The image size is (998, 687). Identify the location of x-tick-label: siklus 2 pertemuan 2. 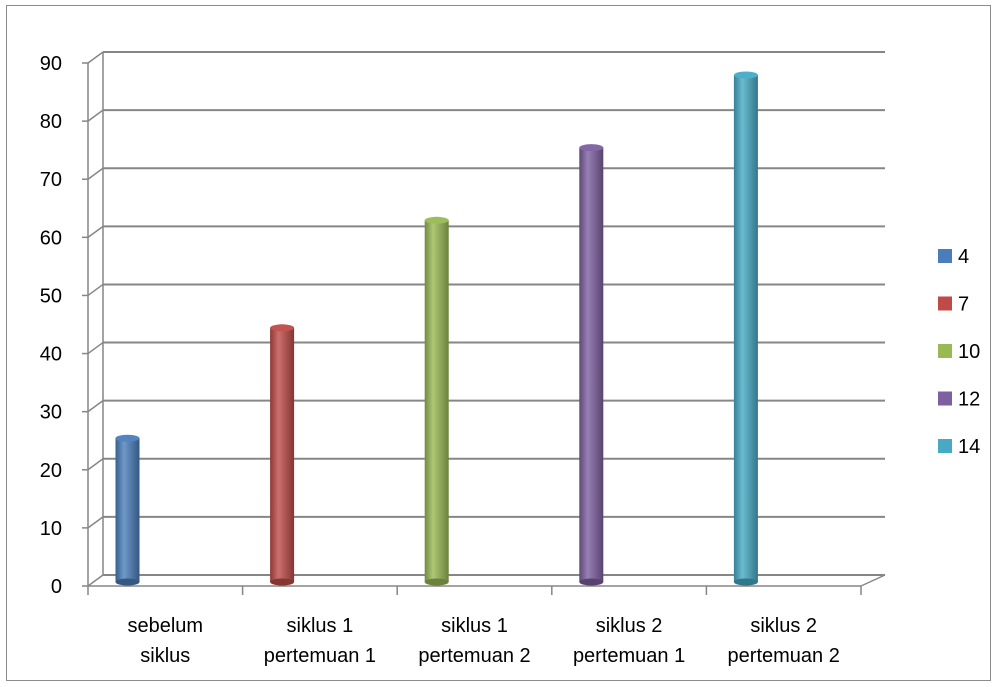
(784, 641).